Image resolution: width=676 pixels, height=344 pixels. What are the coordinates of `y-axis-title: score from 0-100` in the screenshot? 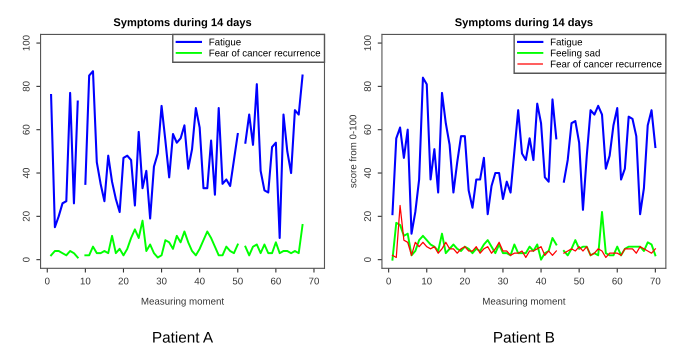 It's located at (352, 151).